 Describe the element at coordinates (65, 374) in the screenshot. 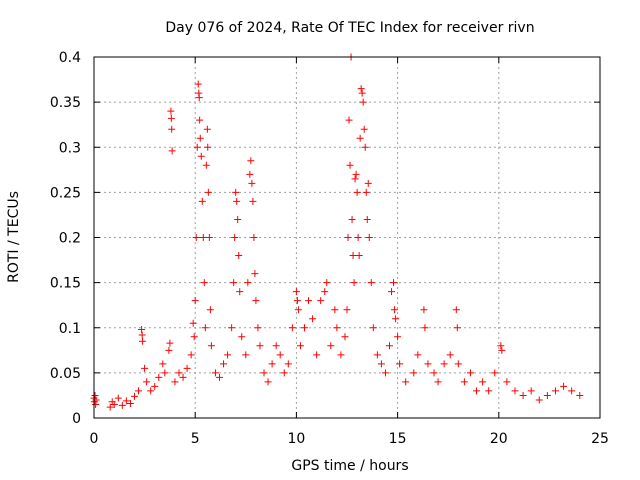

I see `y-tick-label: 0.05` at that location.